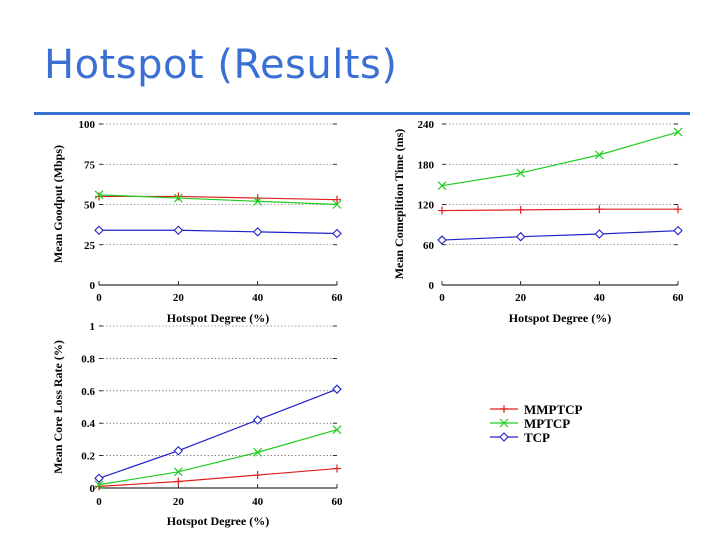 The width and height of the screenshot is (720, 540). Describe the element at coordinates (399, 204) in the screenshot. I see `completion-y-axis-label: Mean Comeplition Time (ms)` at that location.